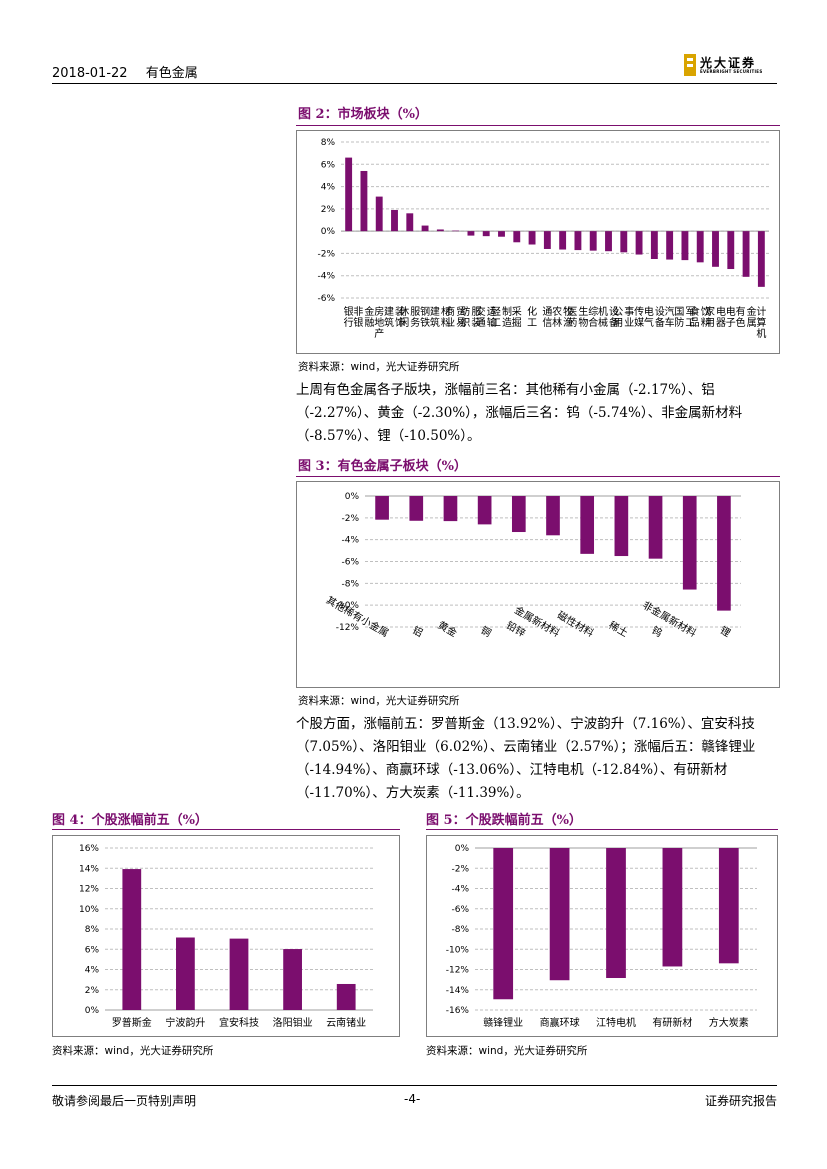 This screenshot has width=827, height=1169. I want to click on fig5-category-label: 商赢环球, so click(560, 1022).